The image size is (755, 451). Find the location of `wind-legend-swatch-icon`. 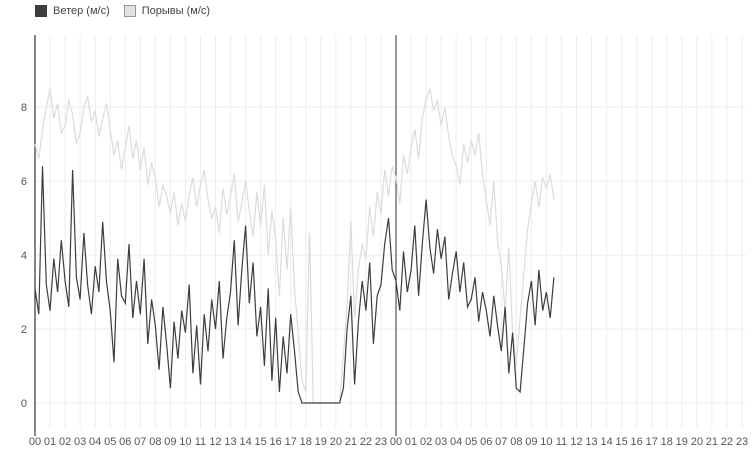

wind-legend-swatch-icon is located at coordinates (41, 11).